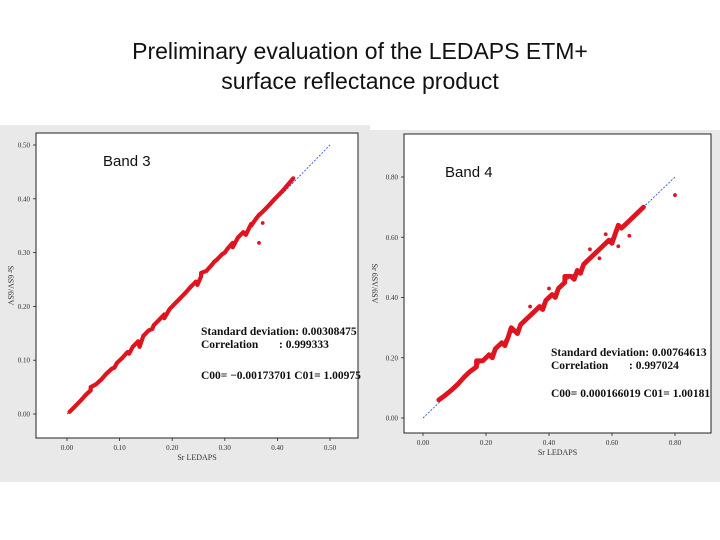  Describe the element at coordinates (196, 457) in the screenshot. I see `band-3-x-axis-label: Sr LEDAPS` at that location.